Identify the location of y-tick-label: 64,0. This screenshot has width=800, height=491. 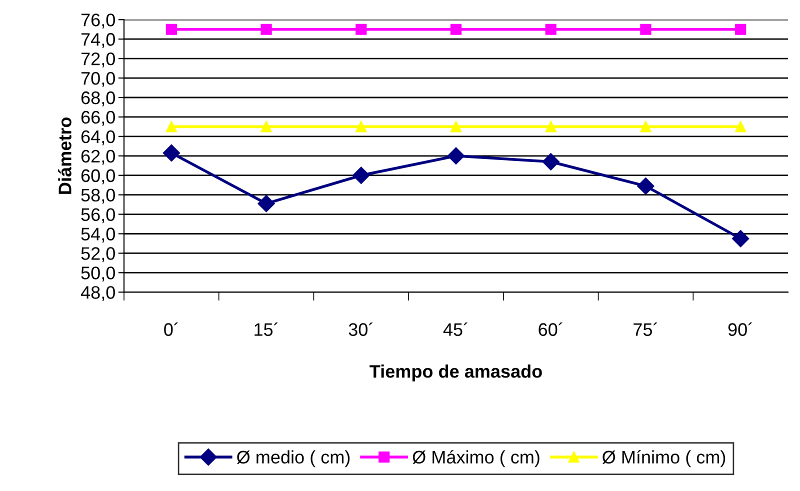
(98, 138).